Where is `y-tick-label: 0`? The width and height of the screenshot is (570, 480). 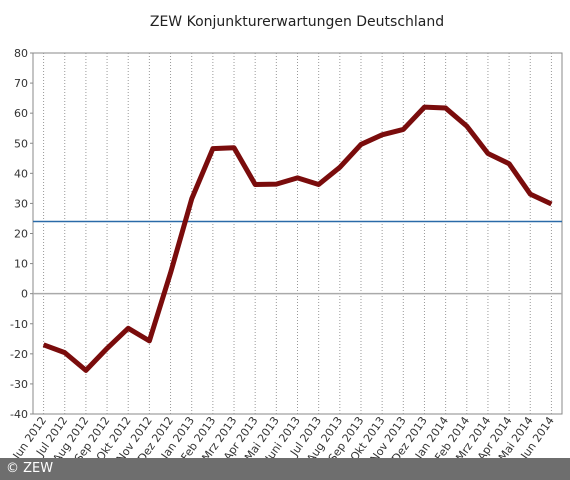
y-tick-label: 0 is located at coordinates (24, 294).